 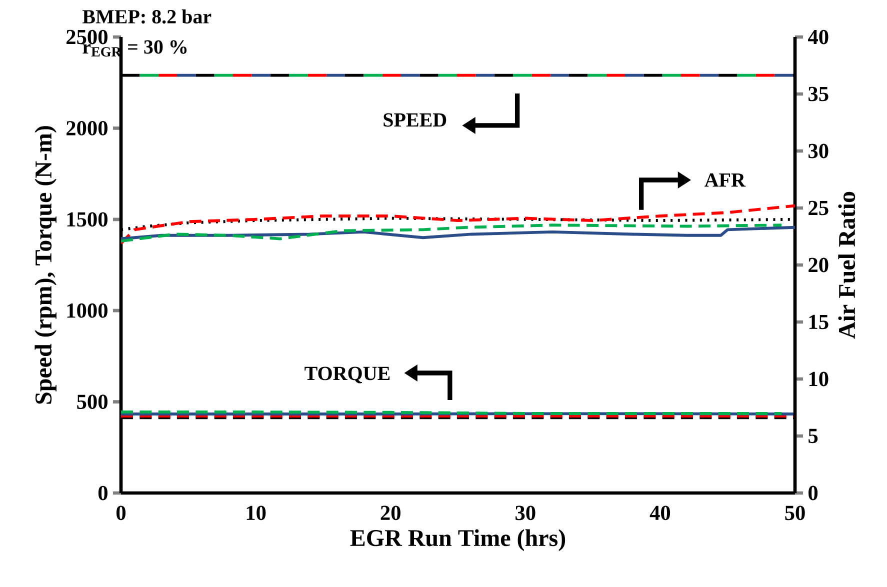 What do you see at coordinates (660, 513) in the screenshot?
I see `x-tick-label: 40` at bounding box center [660, 513].